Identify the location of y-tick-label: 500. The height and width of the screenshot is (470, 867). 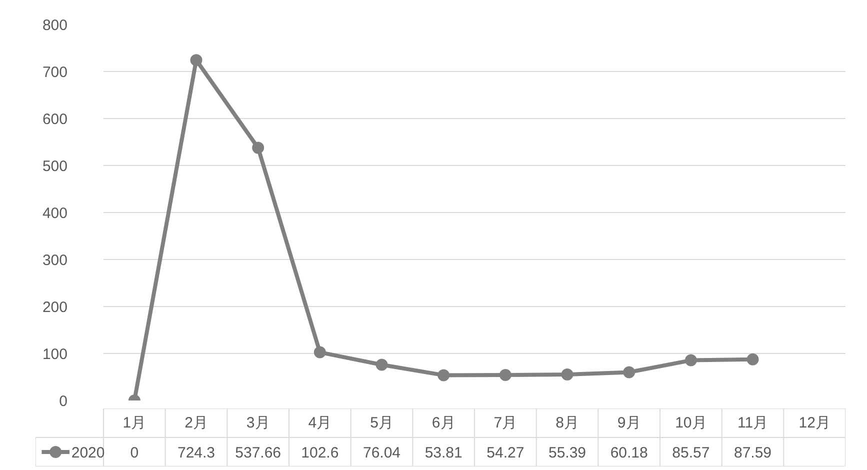
(55, 166).